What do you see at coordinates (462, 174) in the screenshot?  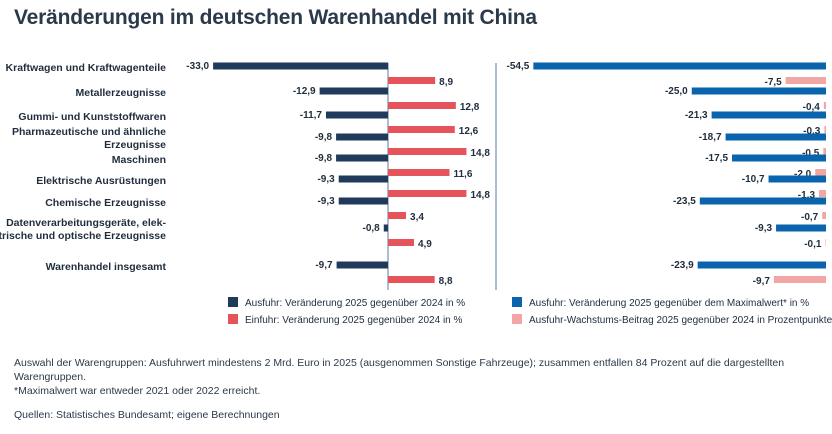 I see `einfuhr-value-label: 11,6` at bounding box center [462, 174].